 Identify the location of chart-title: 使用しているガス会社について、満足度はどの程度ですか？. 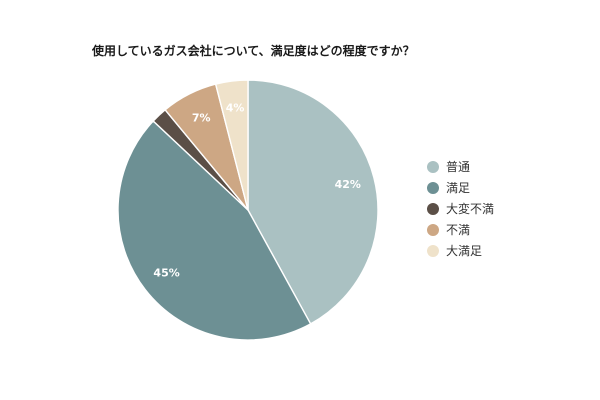
(253, 50).